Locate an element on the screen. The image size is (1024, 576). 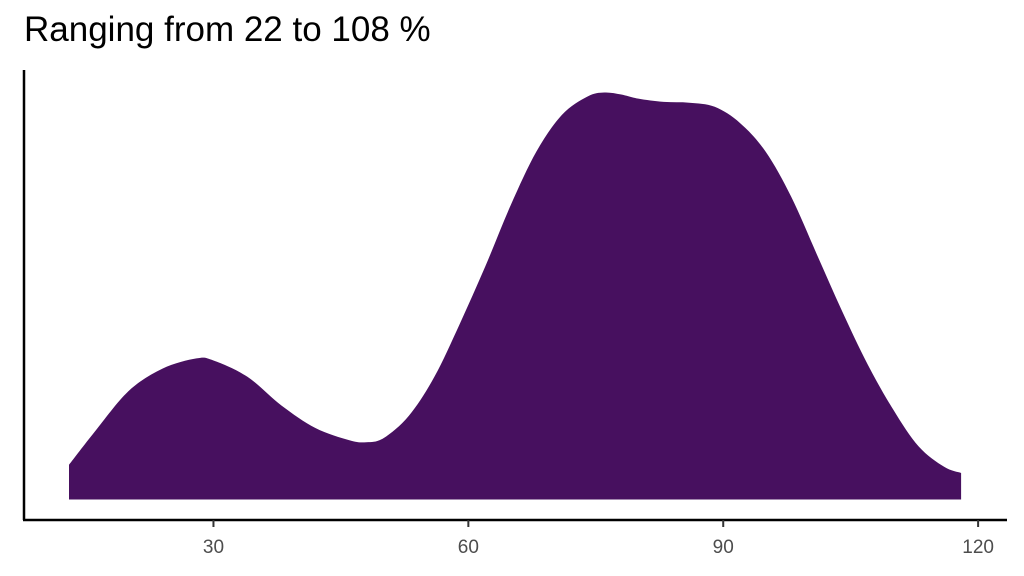
x-tick-label: 120 is located at coordinates (978, 547).